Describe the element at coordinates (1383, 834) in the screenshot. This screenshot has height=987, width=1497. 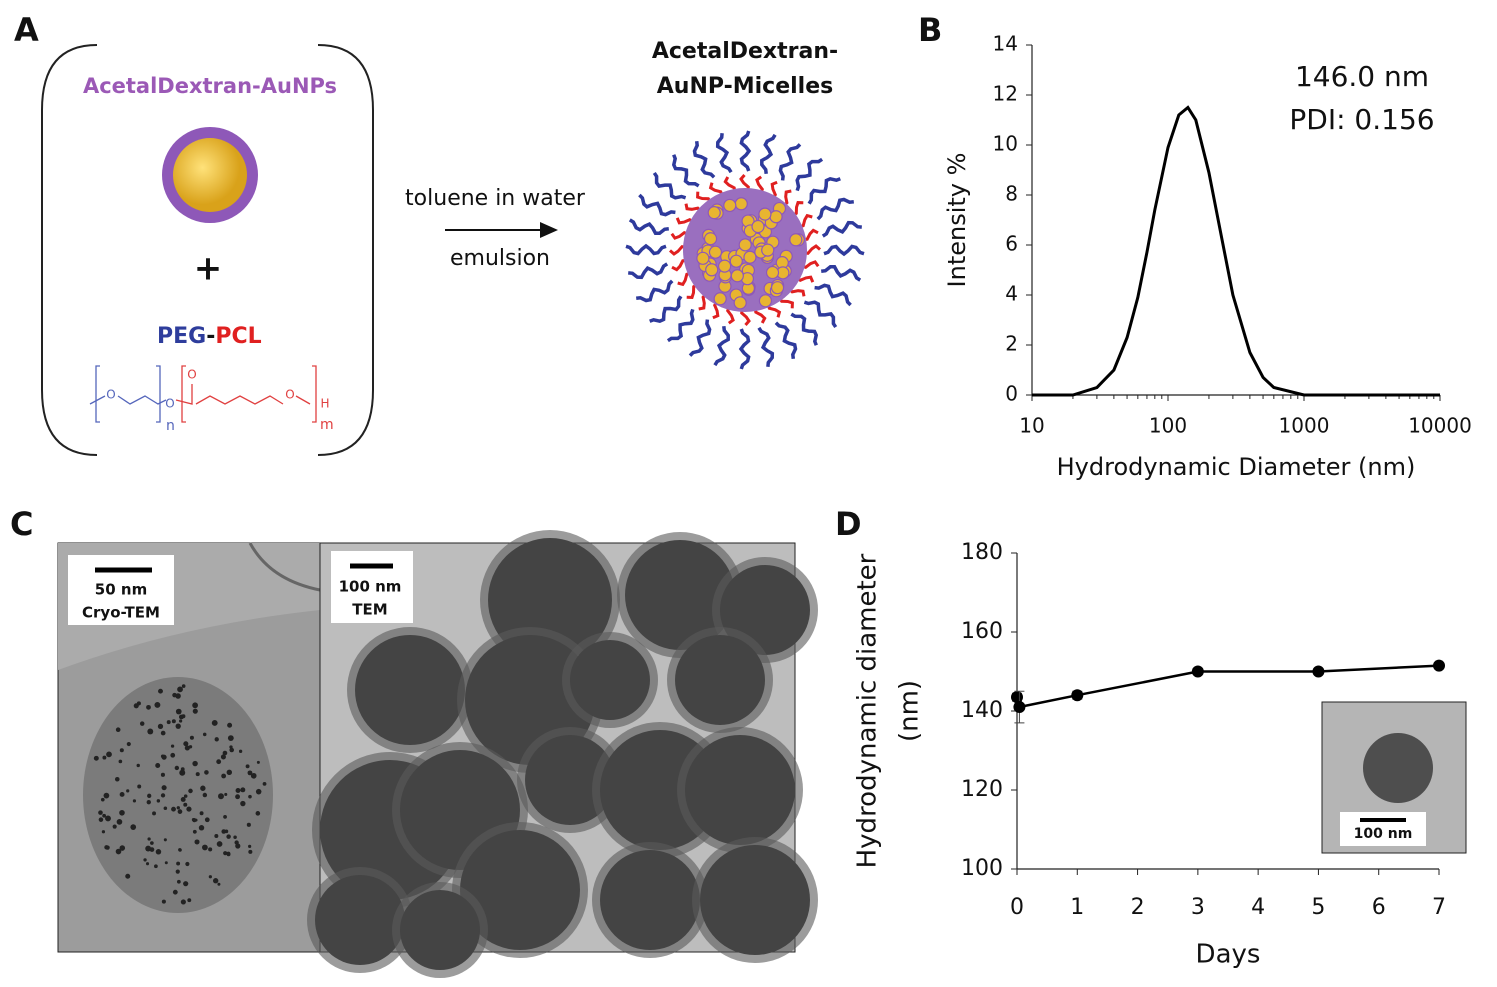
I see `scale-label: 100 nm` at that location.